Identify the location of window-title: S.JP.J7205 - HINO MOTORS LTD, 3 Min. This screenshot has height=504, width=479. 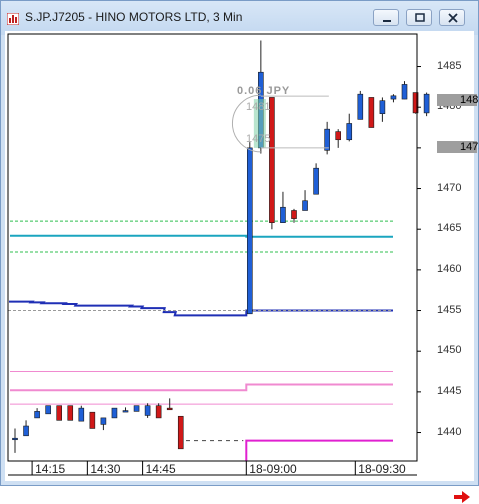
(134, 17).